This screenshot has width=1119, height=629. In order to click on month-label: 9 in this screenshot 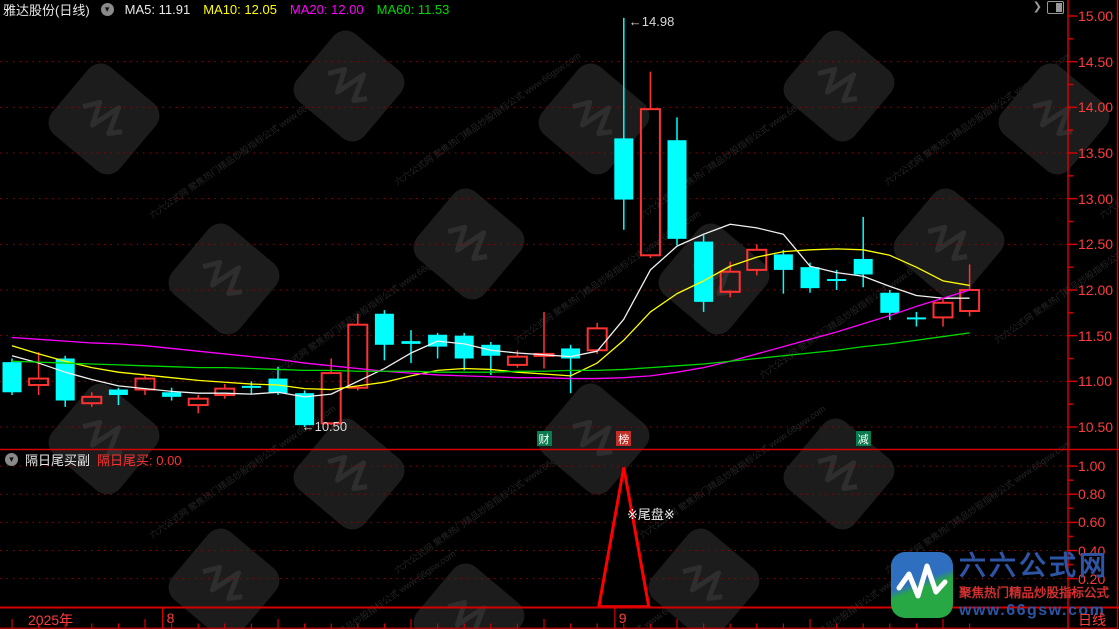, I will do `click(622, 618)`.